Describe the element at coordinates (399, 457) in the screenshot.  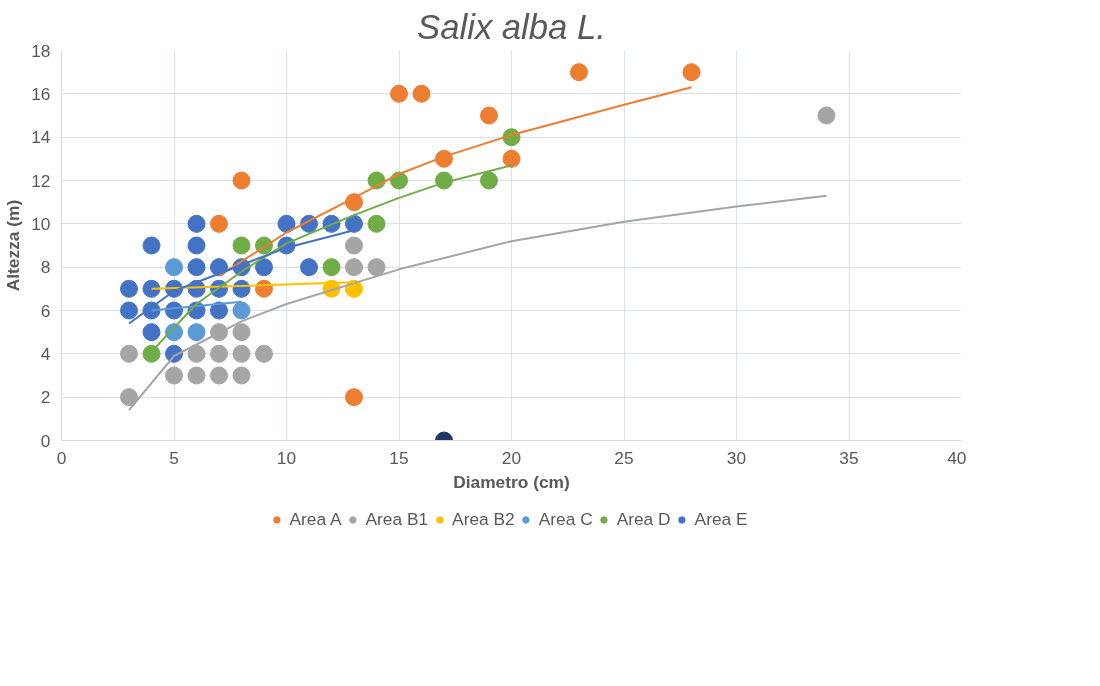
I see `x-tick-label: 15` at that location.